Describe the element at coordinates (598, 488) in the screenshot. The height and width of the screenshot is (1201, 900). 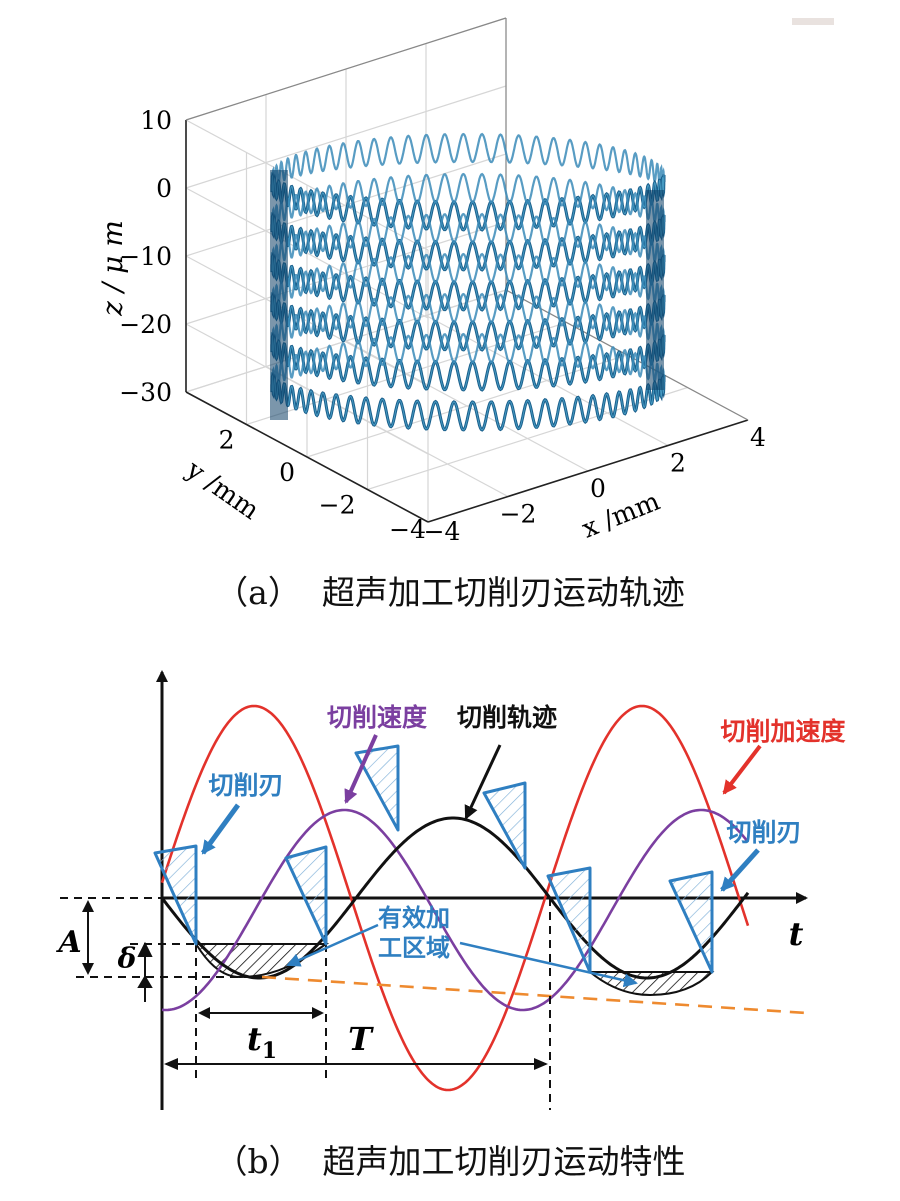
I see `x-tick-label: 0` at that location.